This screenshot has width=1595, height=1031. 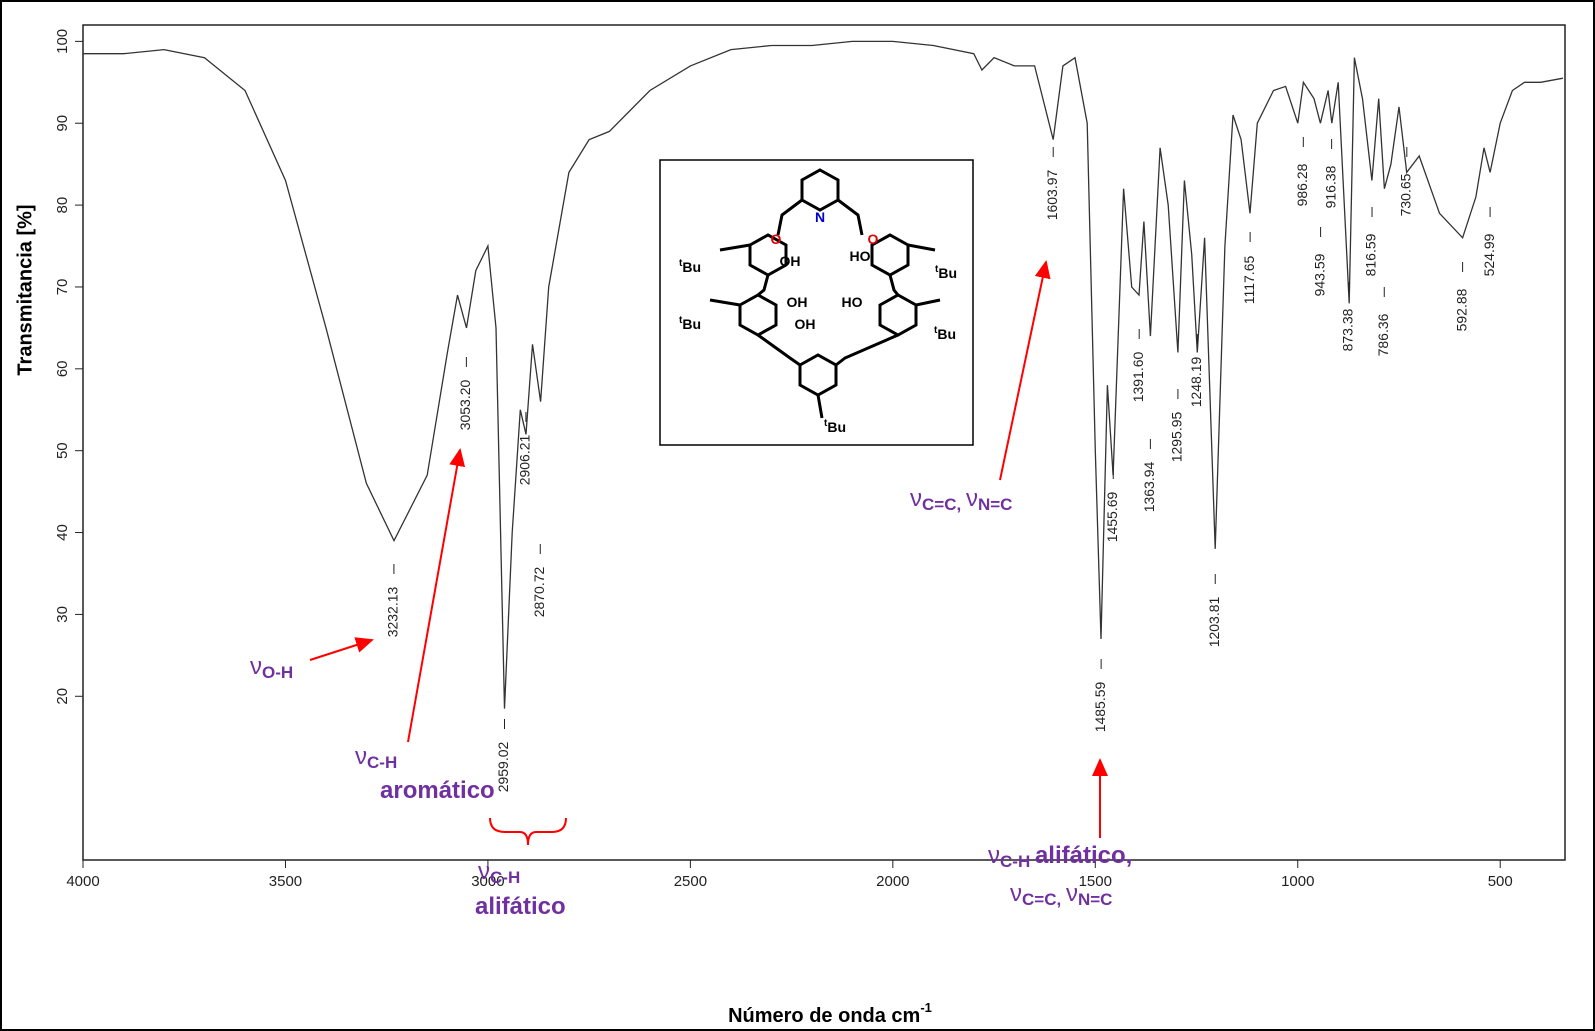 I want to click on peak-label: 1363.94, so click(x=1149, y=486).